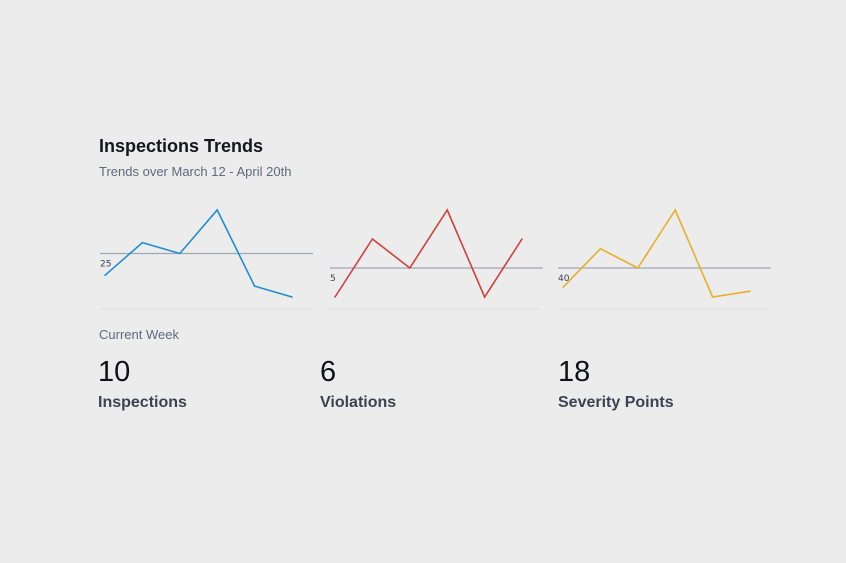  What do you see at coordinates (139, 334) in the screenshot?
I see `current-week-label: Current Week` at bounding box center [139, 334].